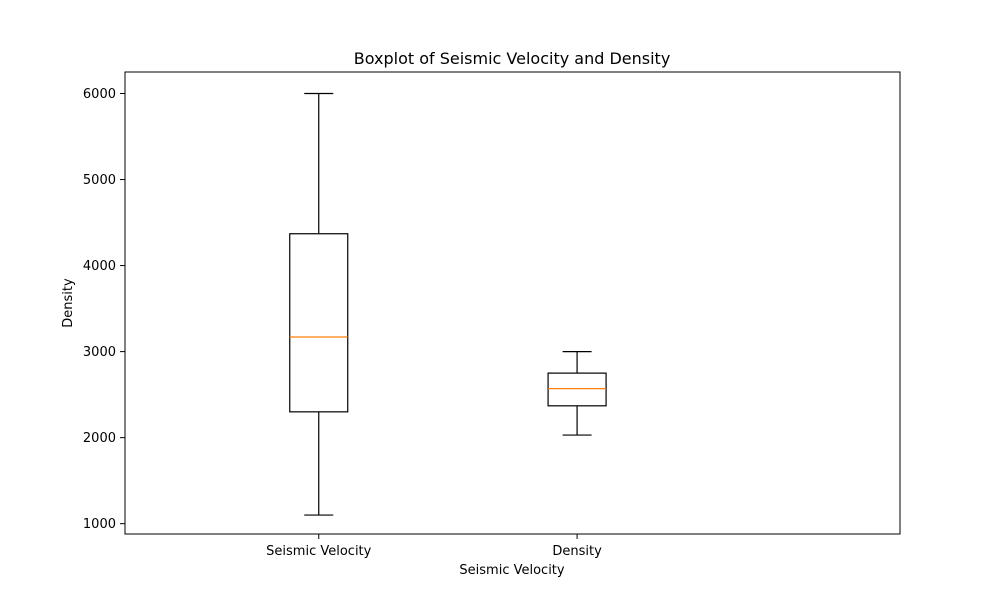 Image resolution: width=1000 pixels, height=600 pixels. Describe the element at coordinates (434, 546) in the screenshot. I see `x-axis: Seismic Velocity Density` at that location.